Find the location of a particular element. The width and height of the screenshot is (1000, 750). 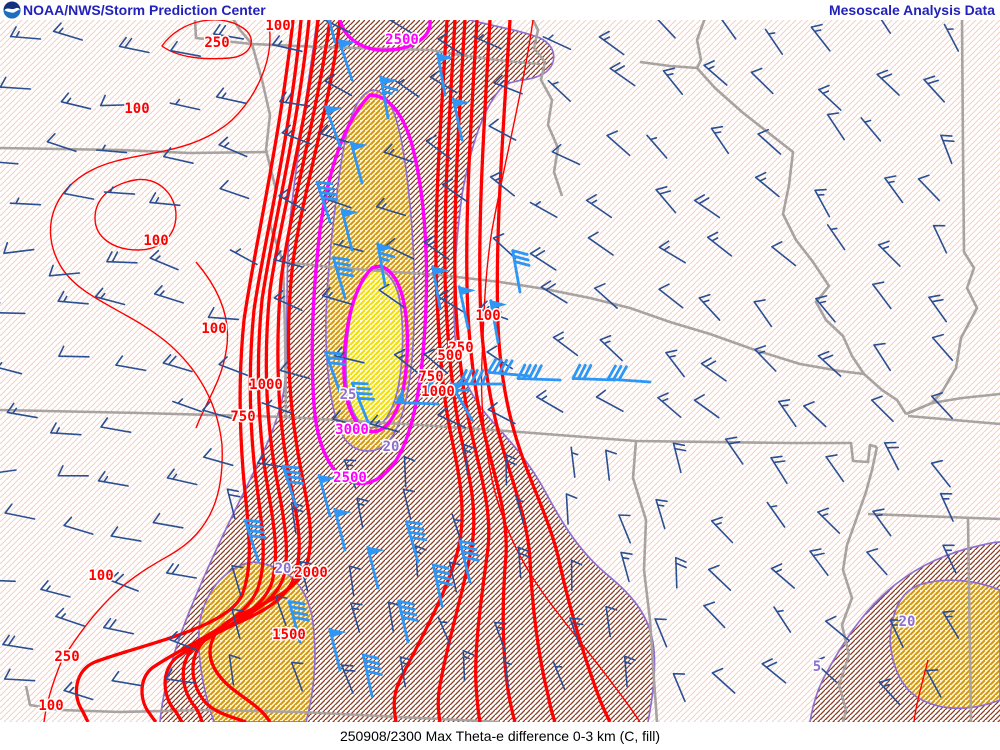

contour-label: 5 is located at coordinates (817, 667).